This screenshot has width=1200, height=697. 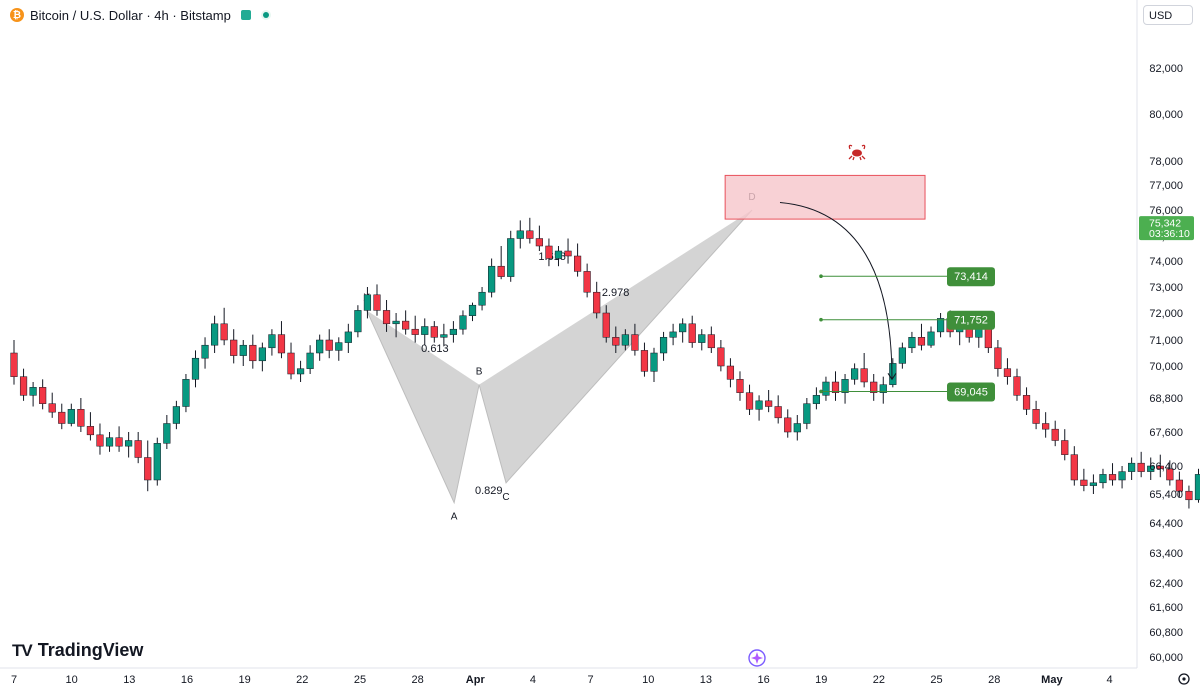 What do you see at coordinates (130, 15) in the screenshot?
I see `symbol-title: Bitcoin / U.S. Dollar · 4h · Bitstamp` at bounding box center [130, 15].